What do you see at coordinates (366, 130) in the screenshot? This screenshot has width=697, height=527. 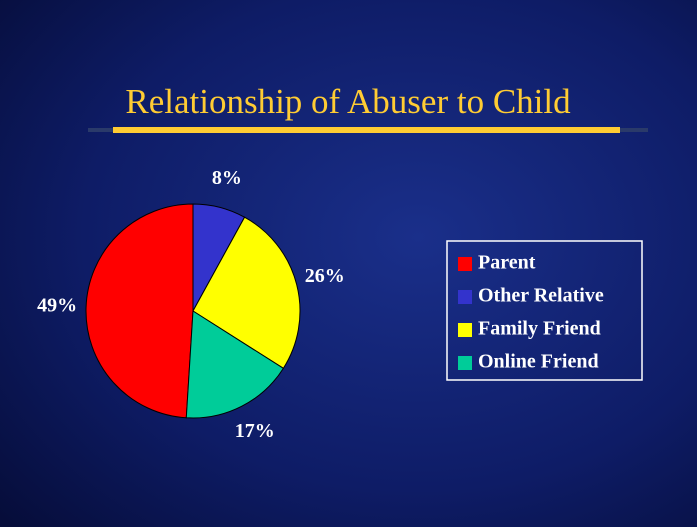 I see `title-underline` at bounding box center [366, 130].